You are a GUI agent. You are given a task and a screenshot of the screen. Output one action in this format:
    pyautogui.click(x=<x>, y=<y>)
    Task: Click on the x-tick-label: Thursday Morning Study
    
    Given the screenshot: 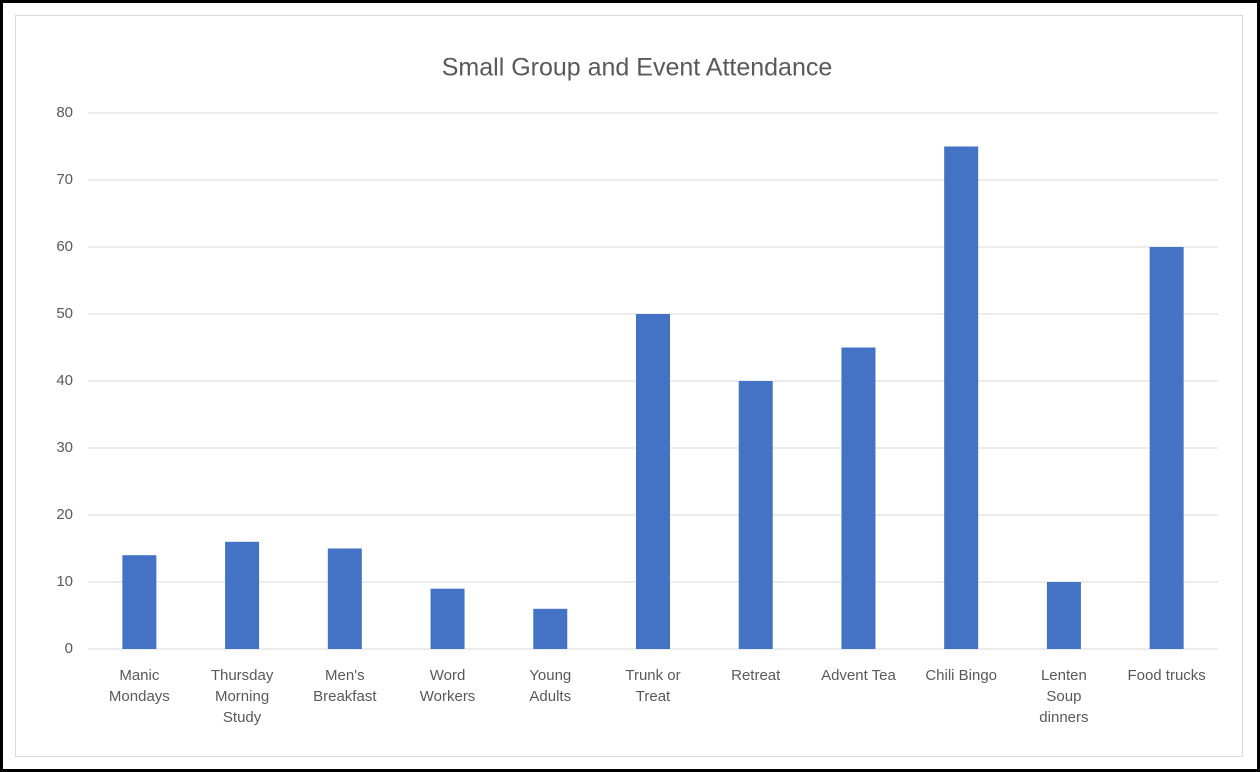 What is the action you would take?
    pyautogui.click(x=242, y=696)
    